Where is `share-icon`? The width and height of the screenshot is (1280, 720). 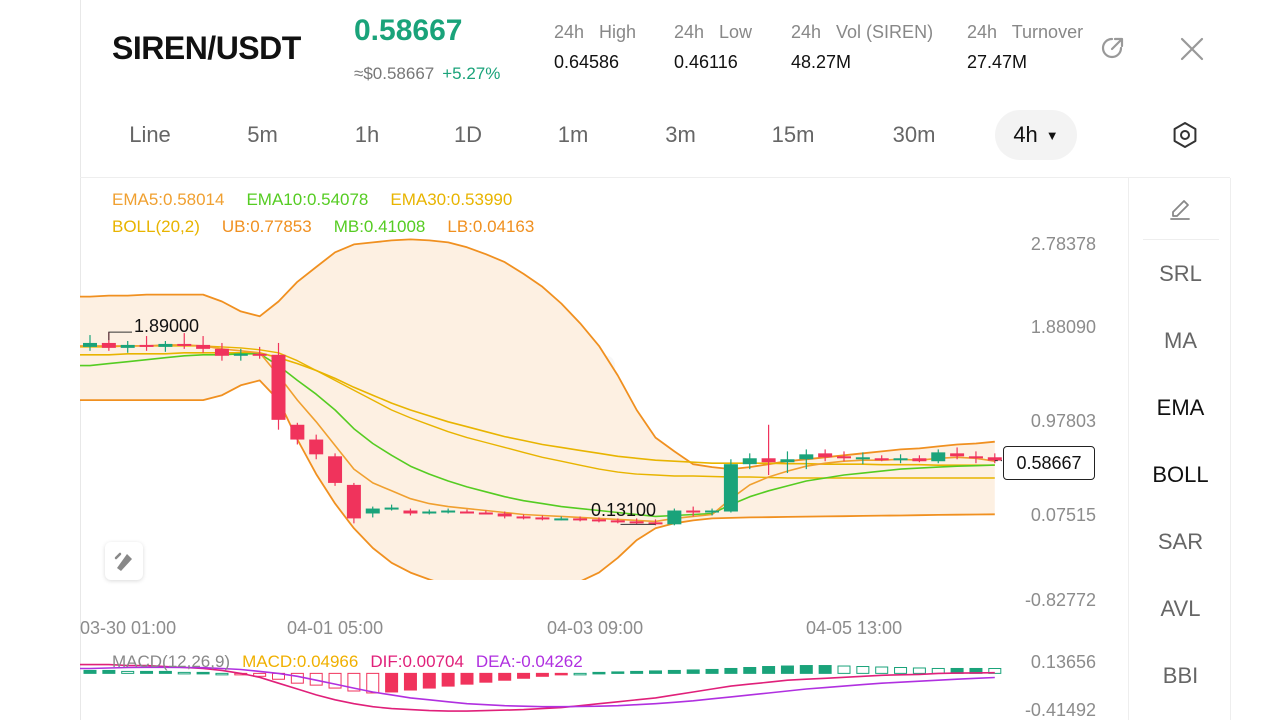 share-icon is located at coordinates (1112, 49).